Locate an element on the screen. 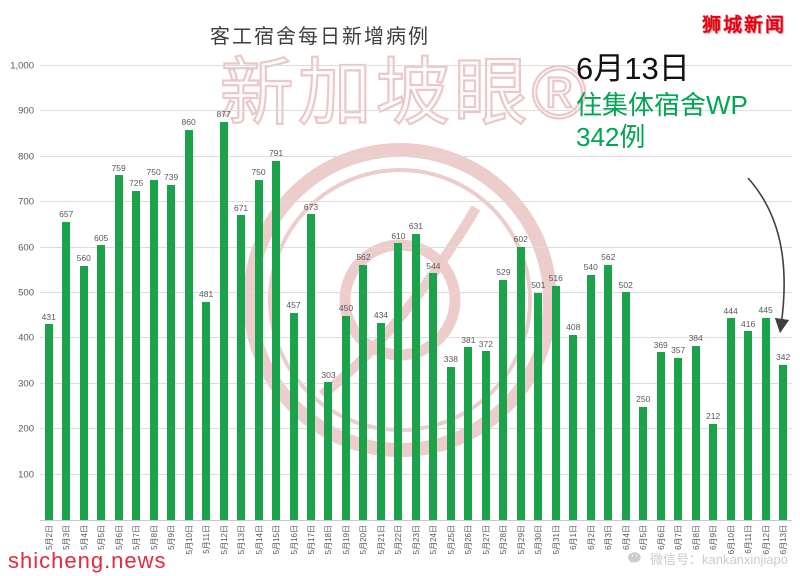 The image size is (800, 576). bar-slot: 877 5月12日 is located at coordinates (223, 310).